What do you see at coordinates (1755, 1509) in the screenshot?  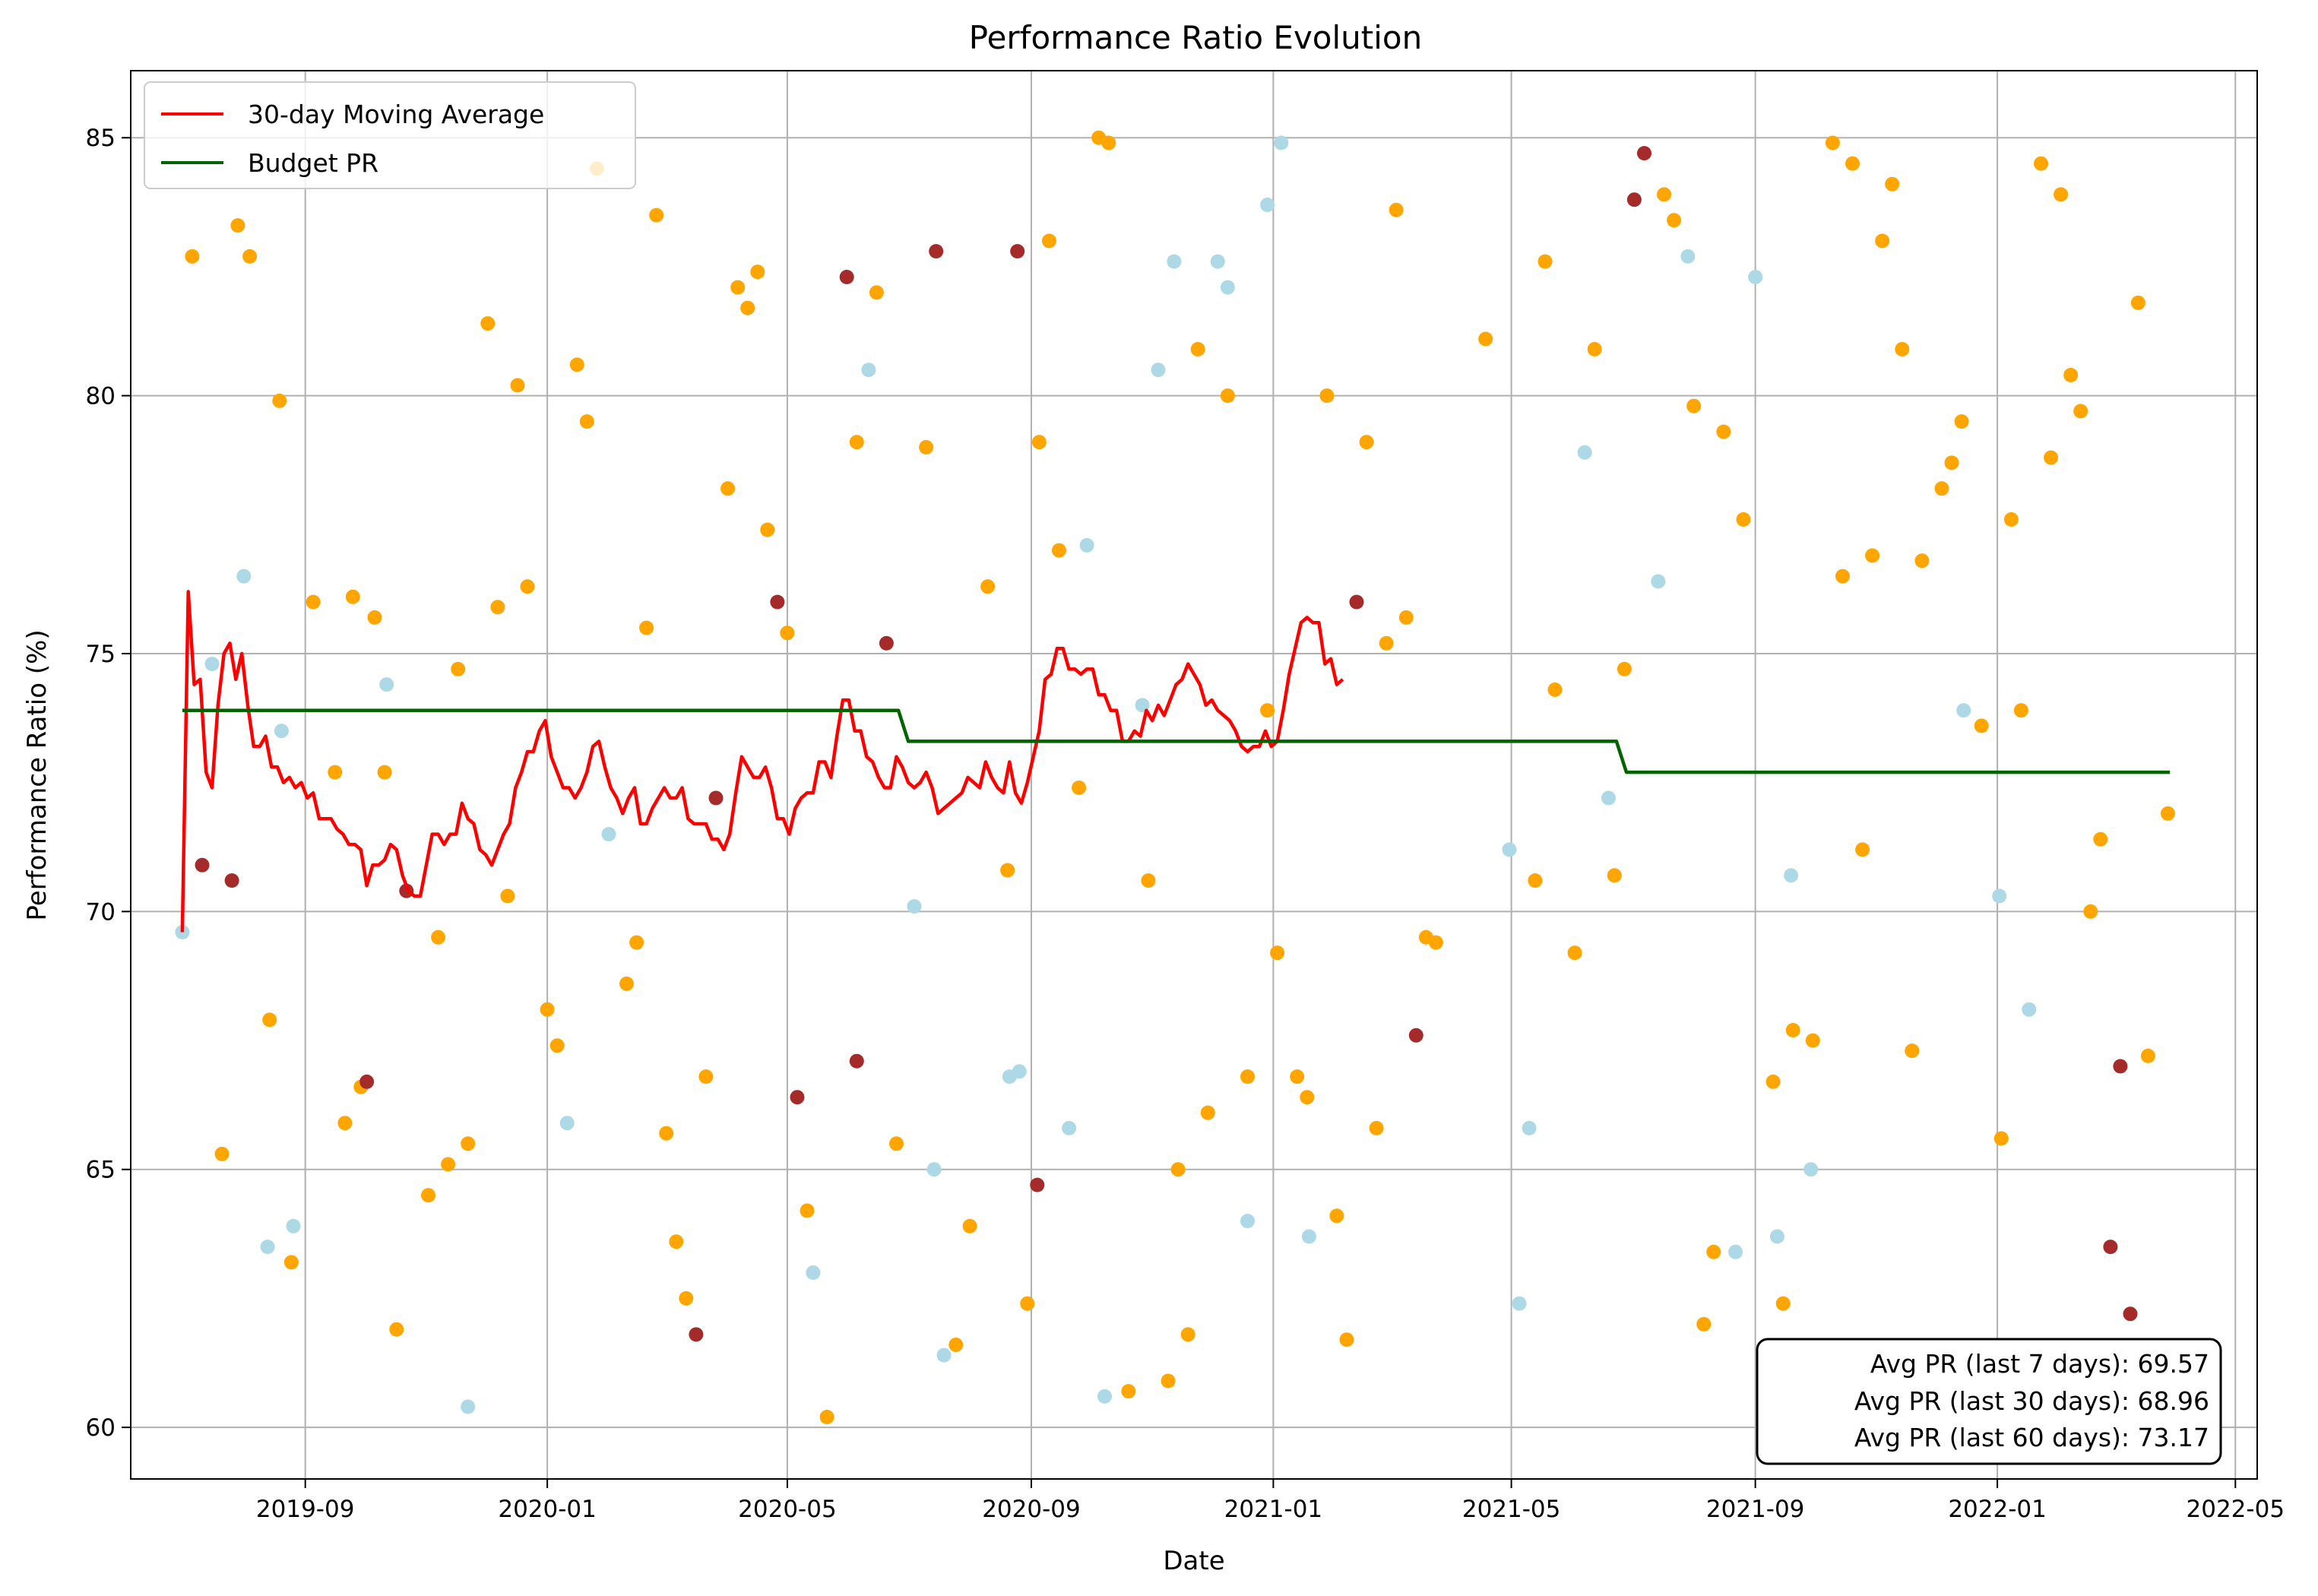 I see `x-tick-label: 2021-09` at bounding box center [1755, 1509].